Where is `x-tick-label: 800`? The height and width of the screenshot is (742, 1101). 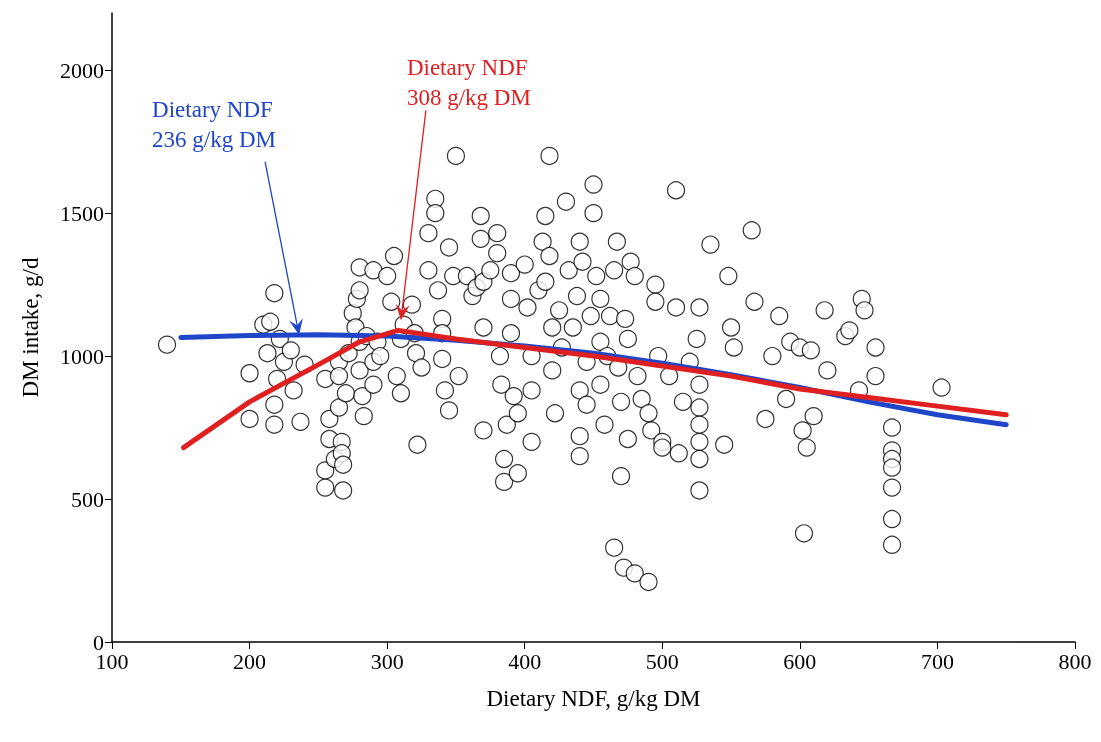 x-tick-label: 800 is located at coordinates (1075, 661).